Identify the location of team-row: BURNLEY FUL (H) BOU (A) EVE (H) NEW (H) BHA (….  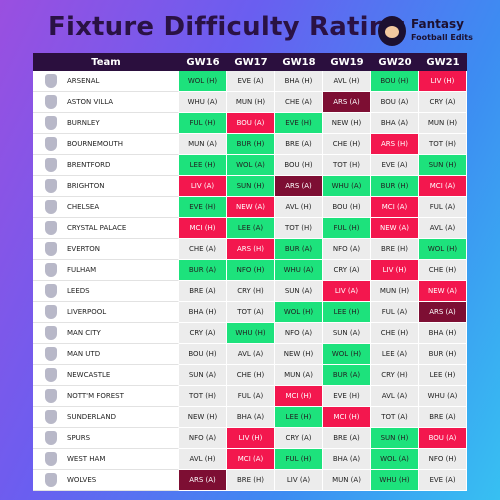
(250, 123).